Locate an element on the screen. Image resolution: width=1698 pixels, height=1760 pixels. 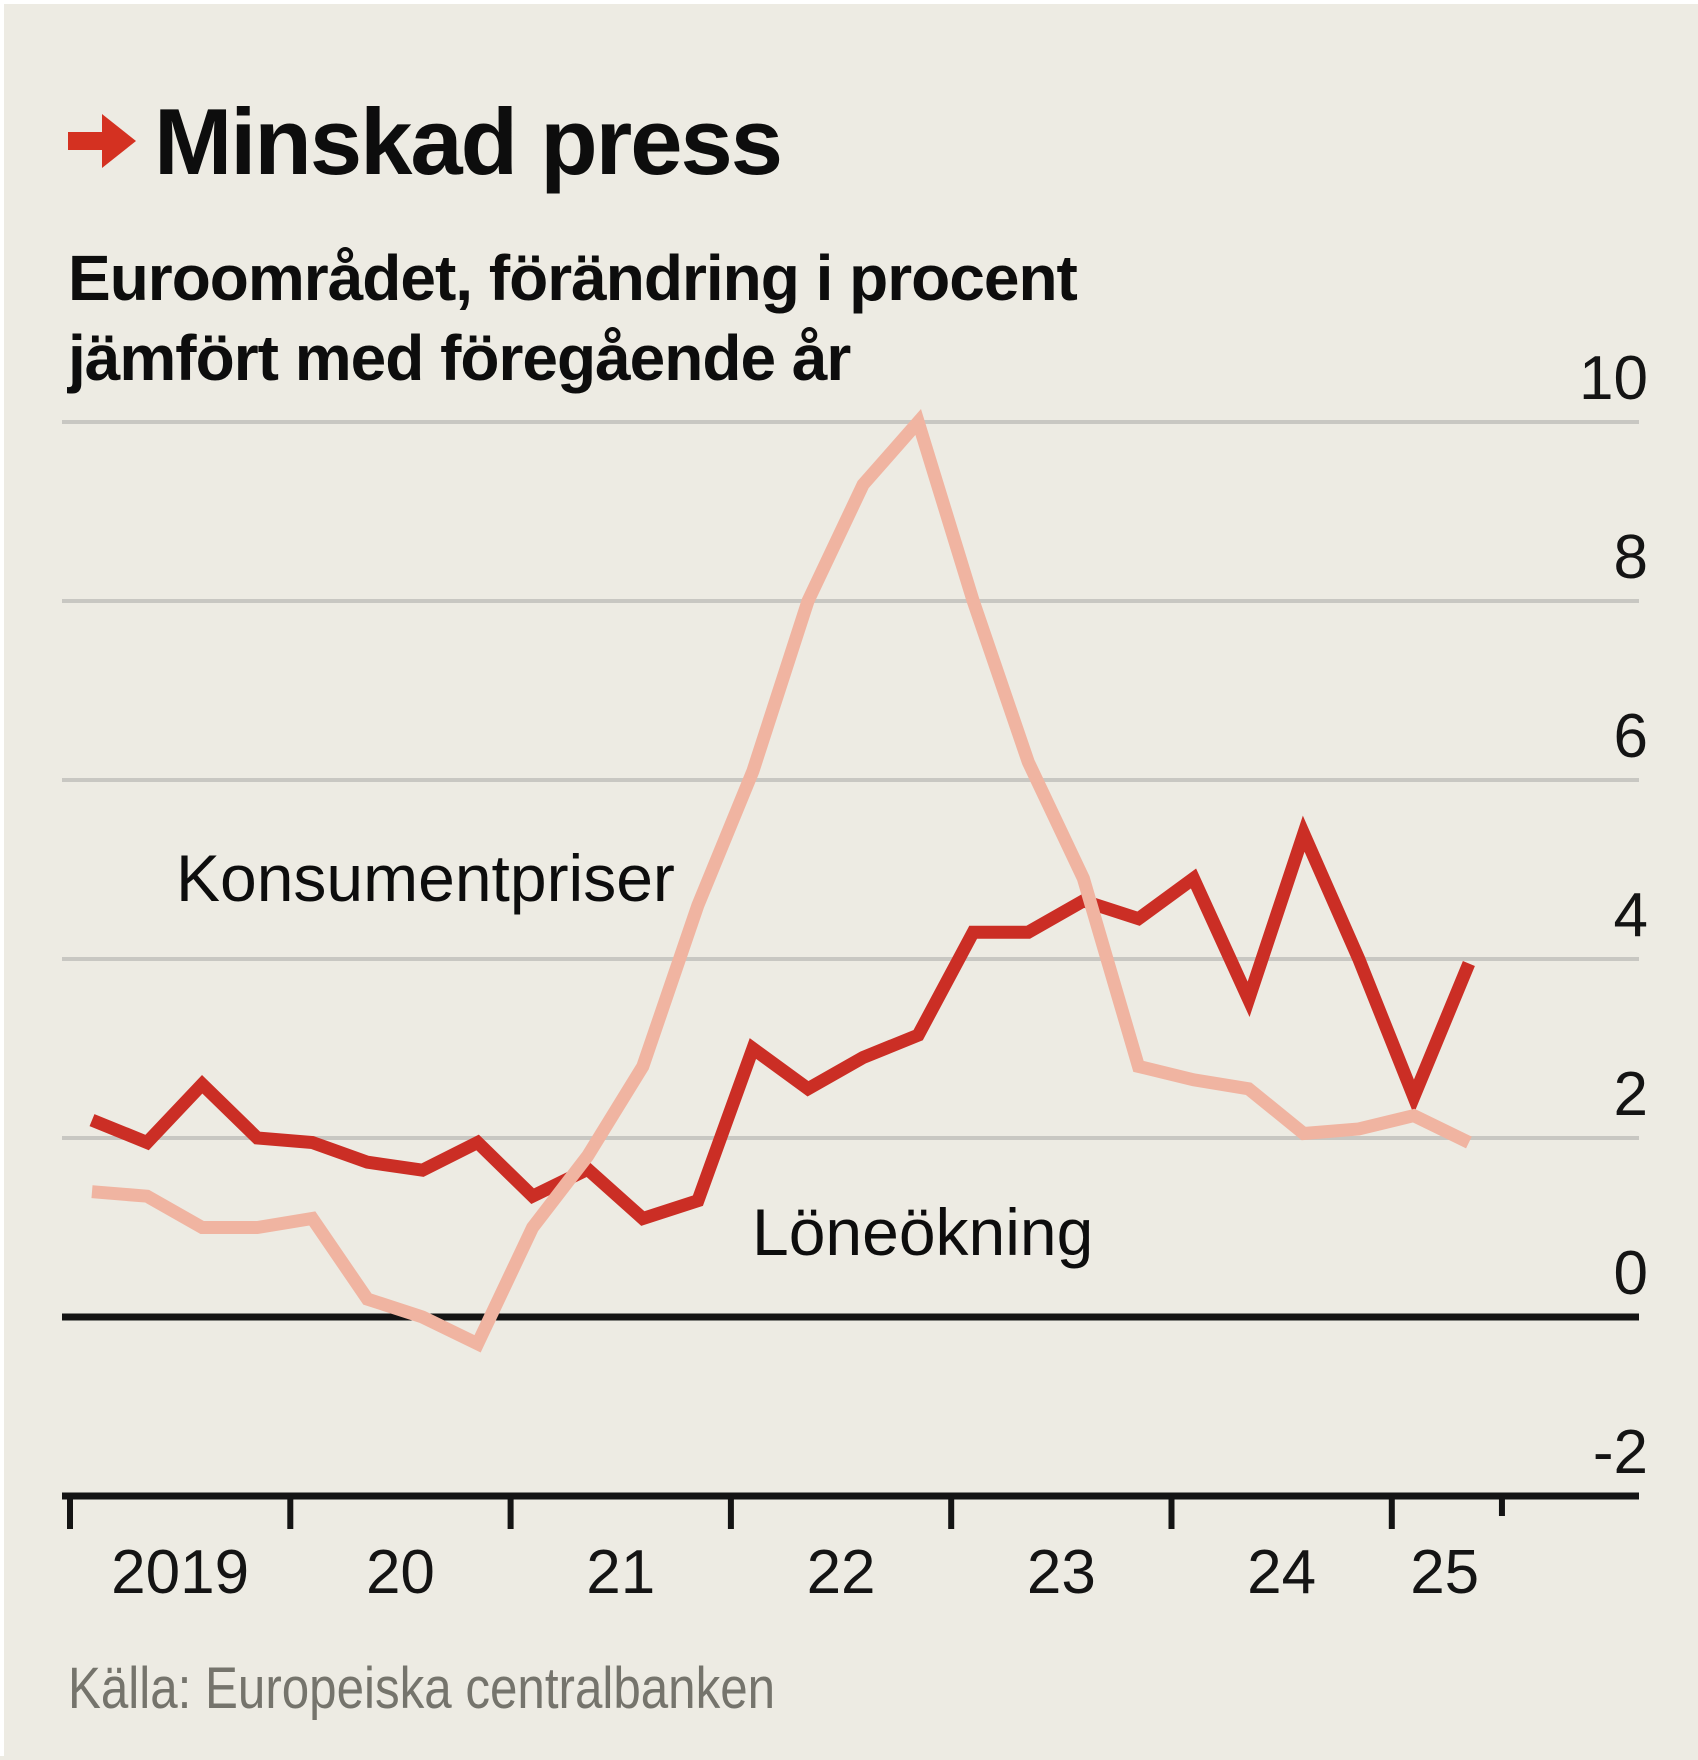
arrow-shaft is located at coordinates (87, 141).